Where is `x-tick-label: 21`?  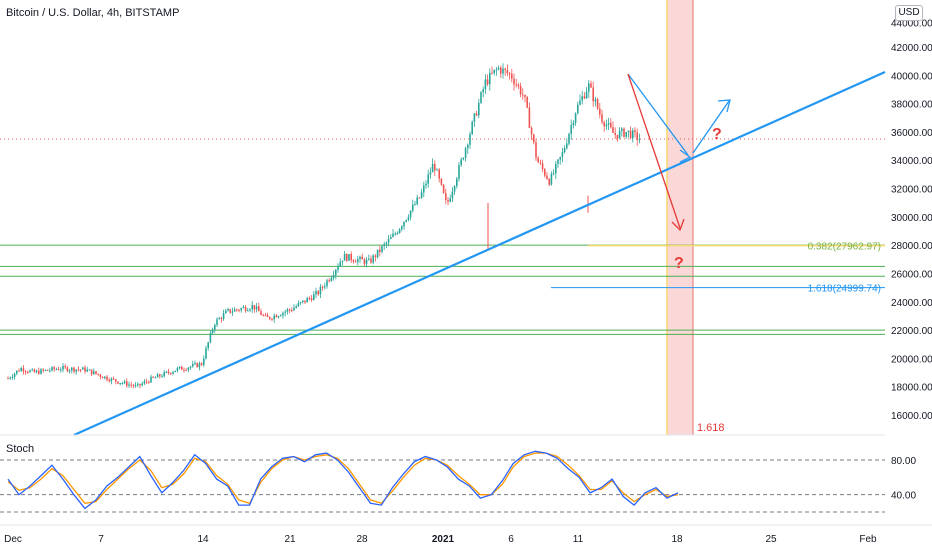
x-tick-label: 21 is located at coordinates (290, 539).